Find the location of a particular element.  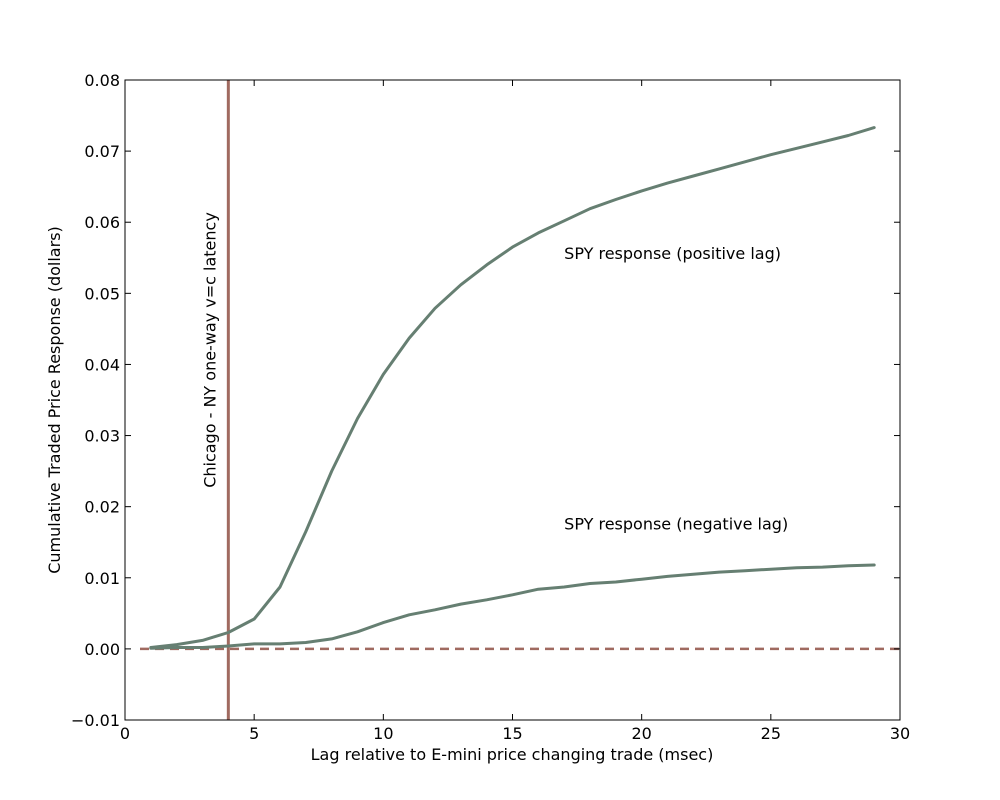

y-tick-label: 0.08 is located at coordinates (102, 80).